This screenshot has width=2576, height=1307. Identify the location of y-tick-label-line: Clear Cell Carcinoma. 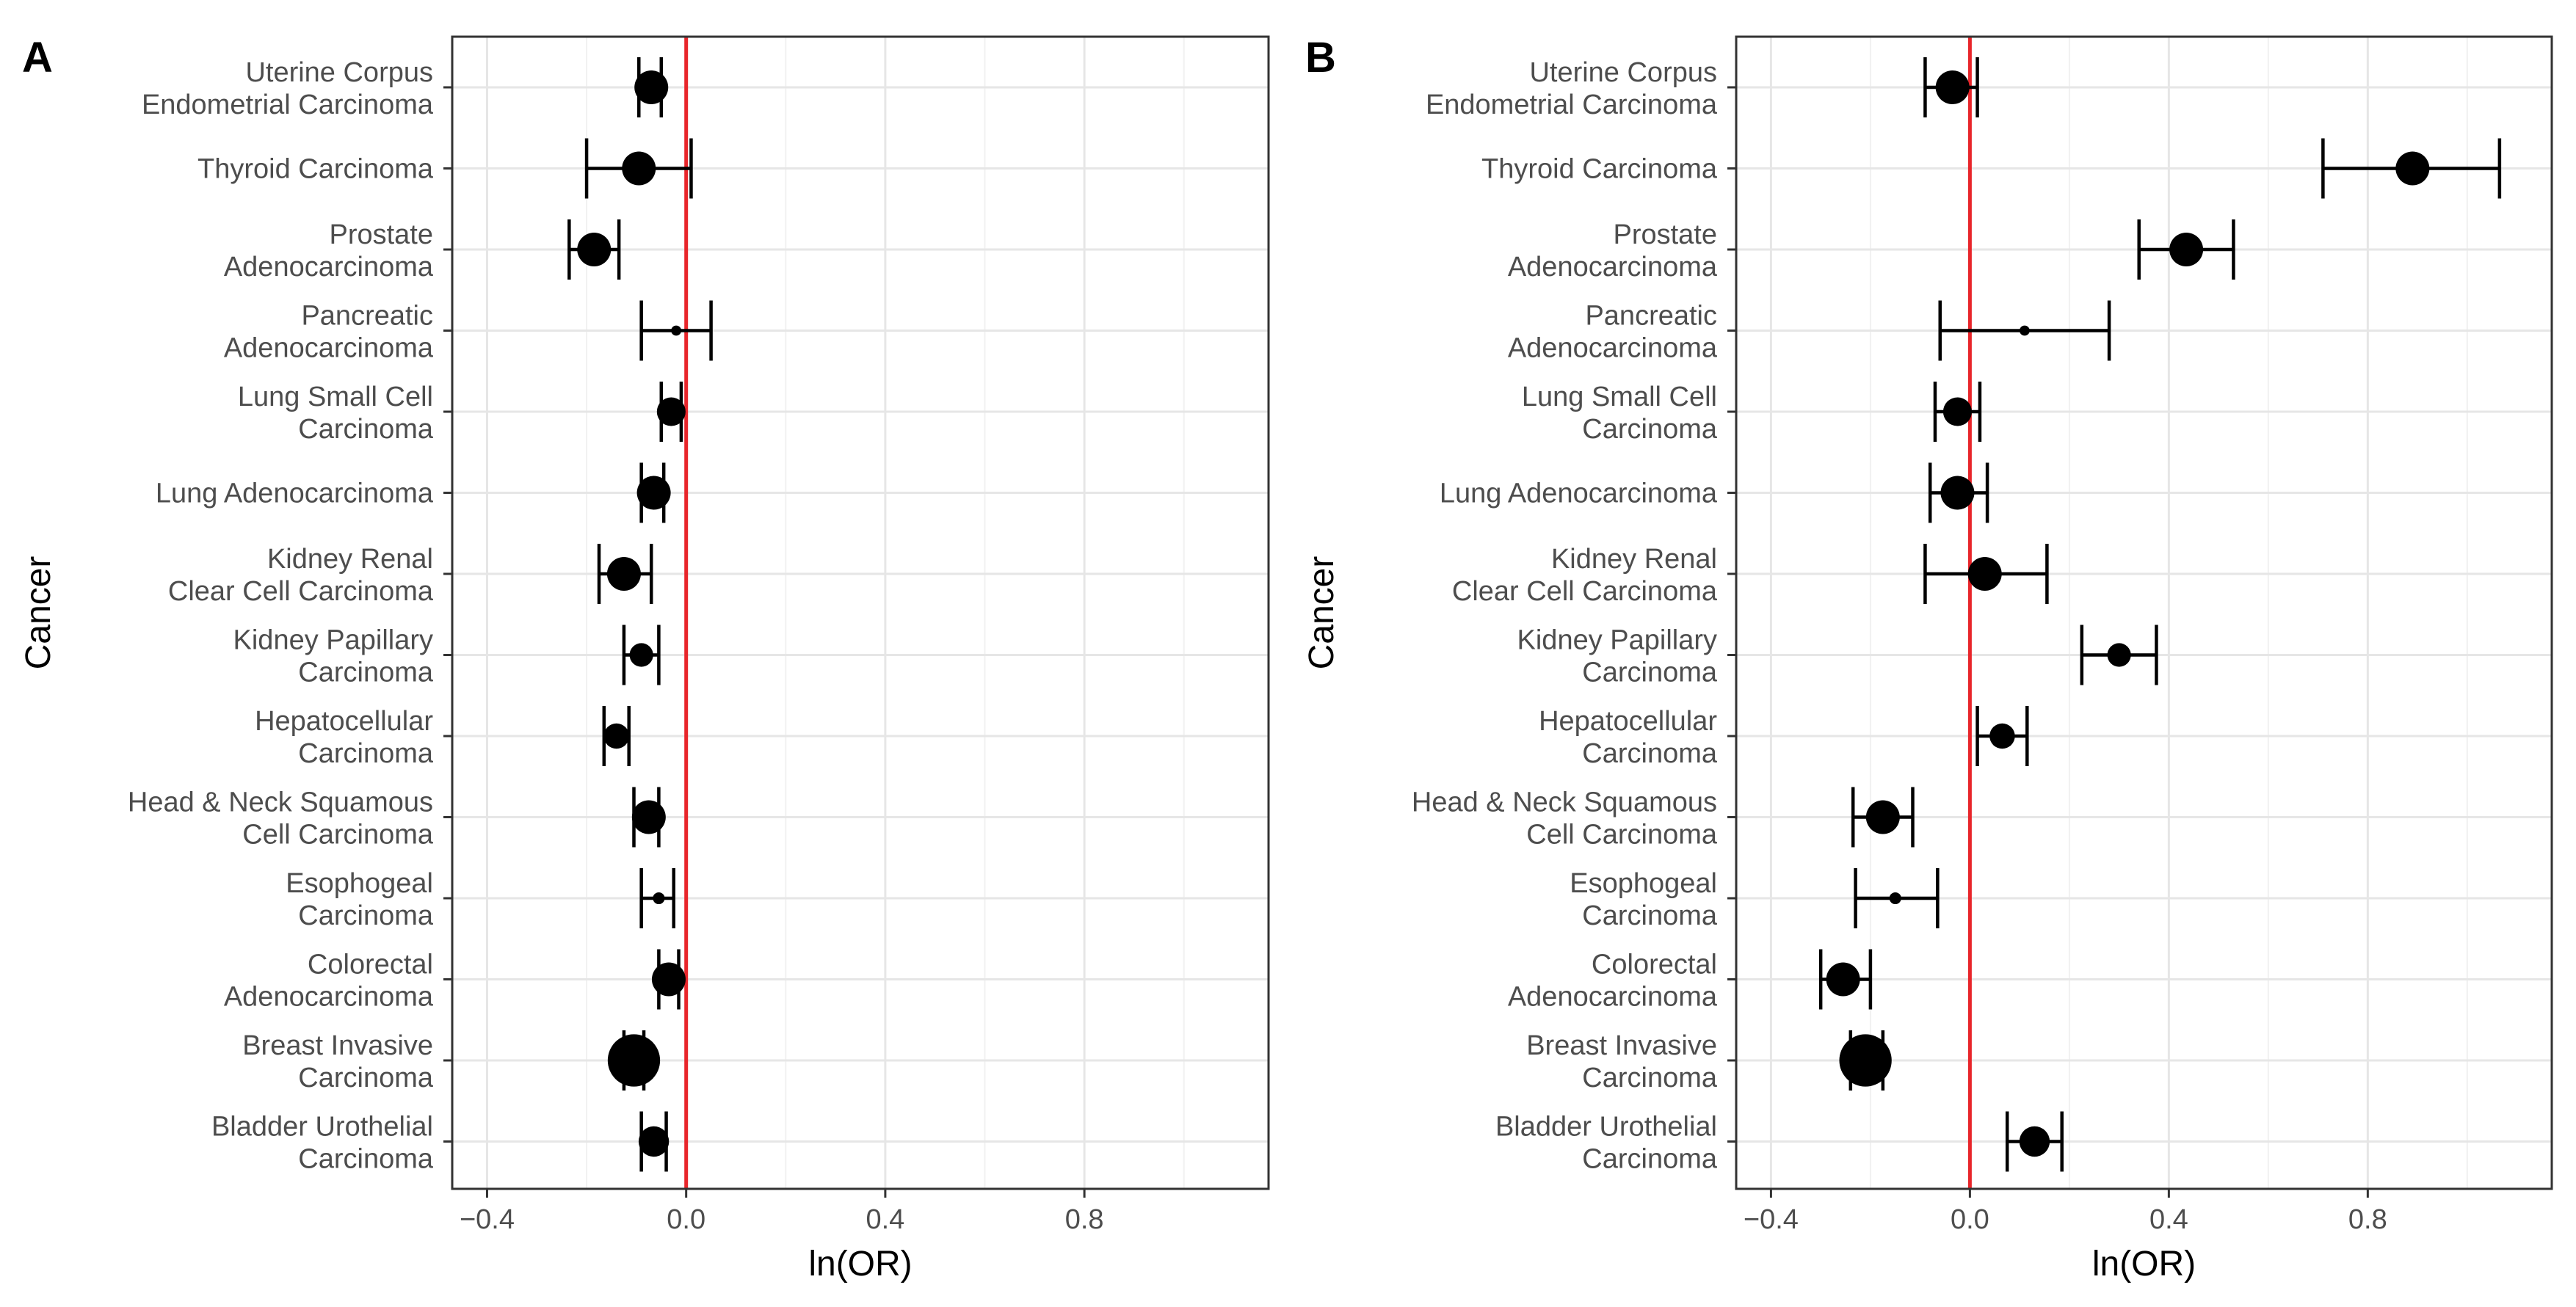
(1585, 591).